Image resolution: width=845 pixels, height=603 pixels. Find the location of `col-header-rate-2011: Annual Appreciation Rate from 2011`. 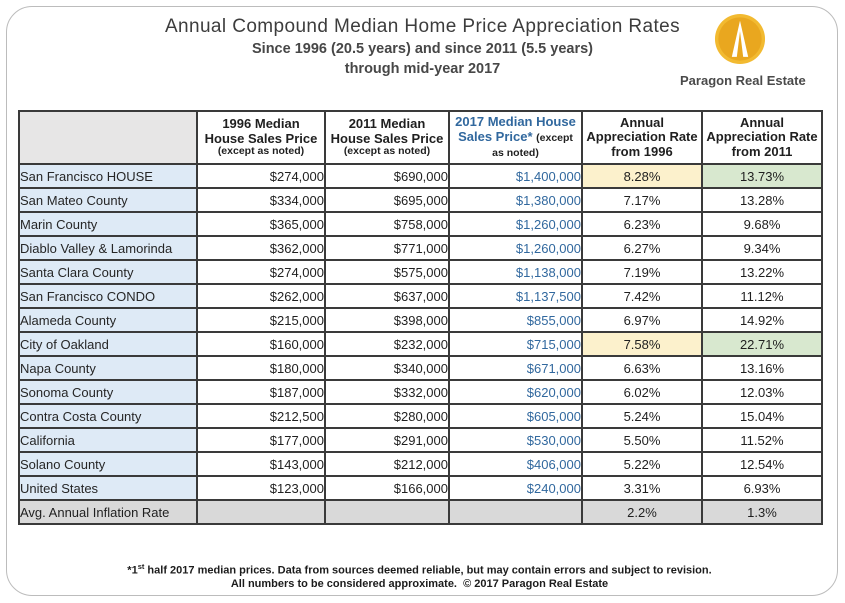

col-header-rate-2011: Annual Appreciation Rate from 2011 is located at coordinates (762, 137).